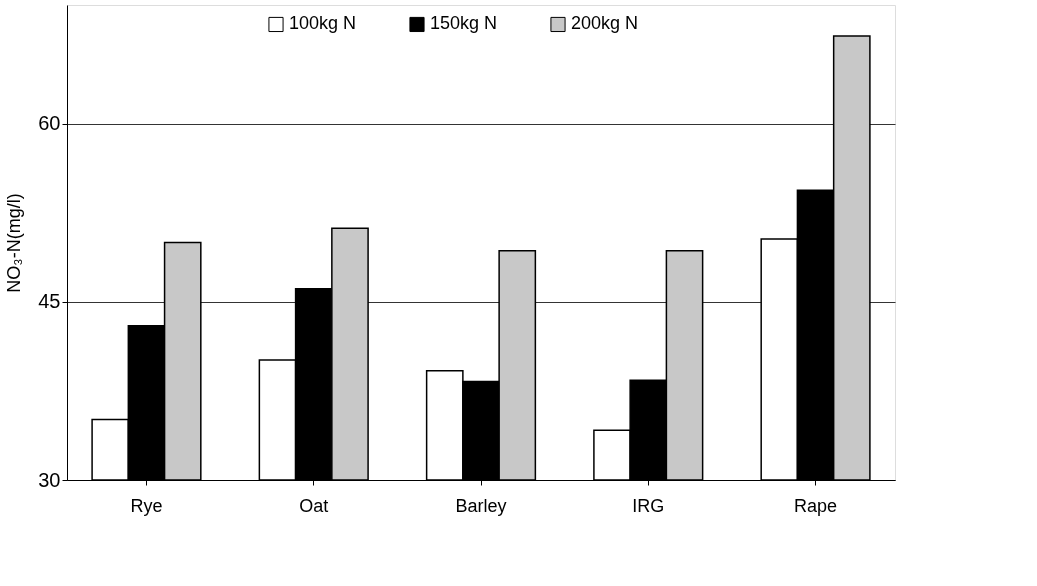  I want to click on x-tick-label: Oat, so click(314, 505).